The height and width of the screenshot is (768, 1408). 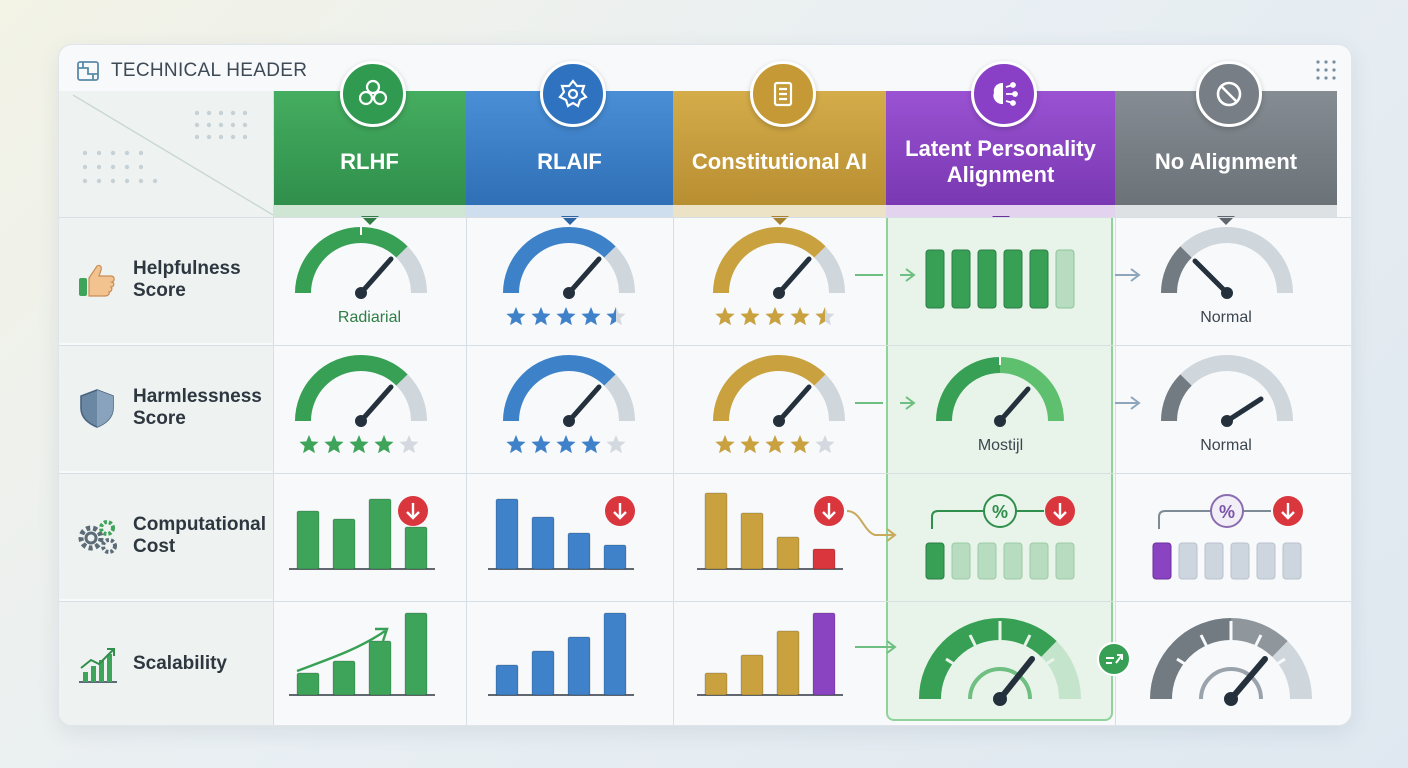 What do you see at coordinates (569, 161) in the screenshot?
I see `column-label: RLAIF` at bounding box center [569, 161].